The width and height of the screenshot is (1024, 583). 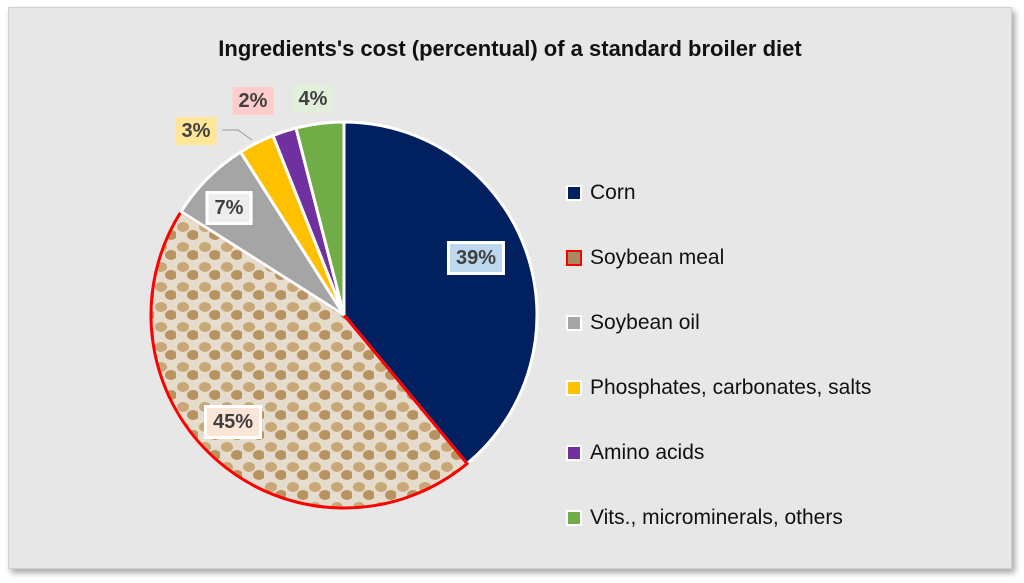 What do you see at coordinates (313, 99) in the screenshot?
I see `data-label: 4%` at bounding box center [313, 99].